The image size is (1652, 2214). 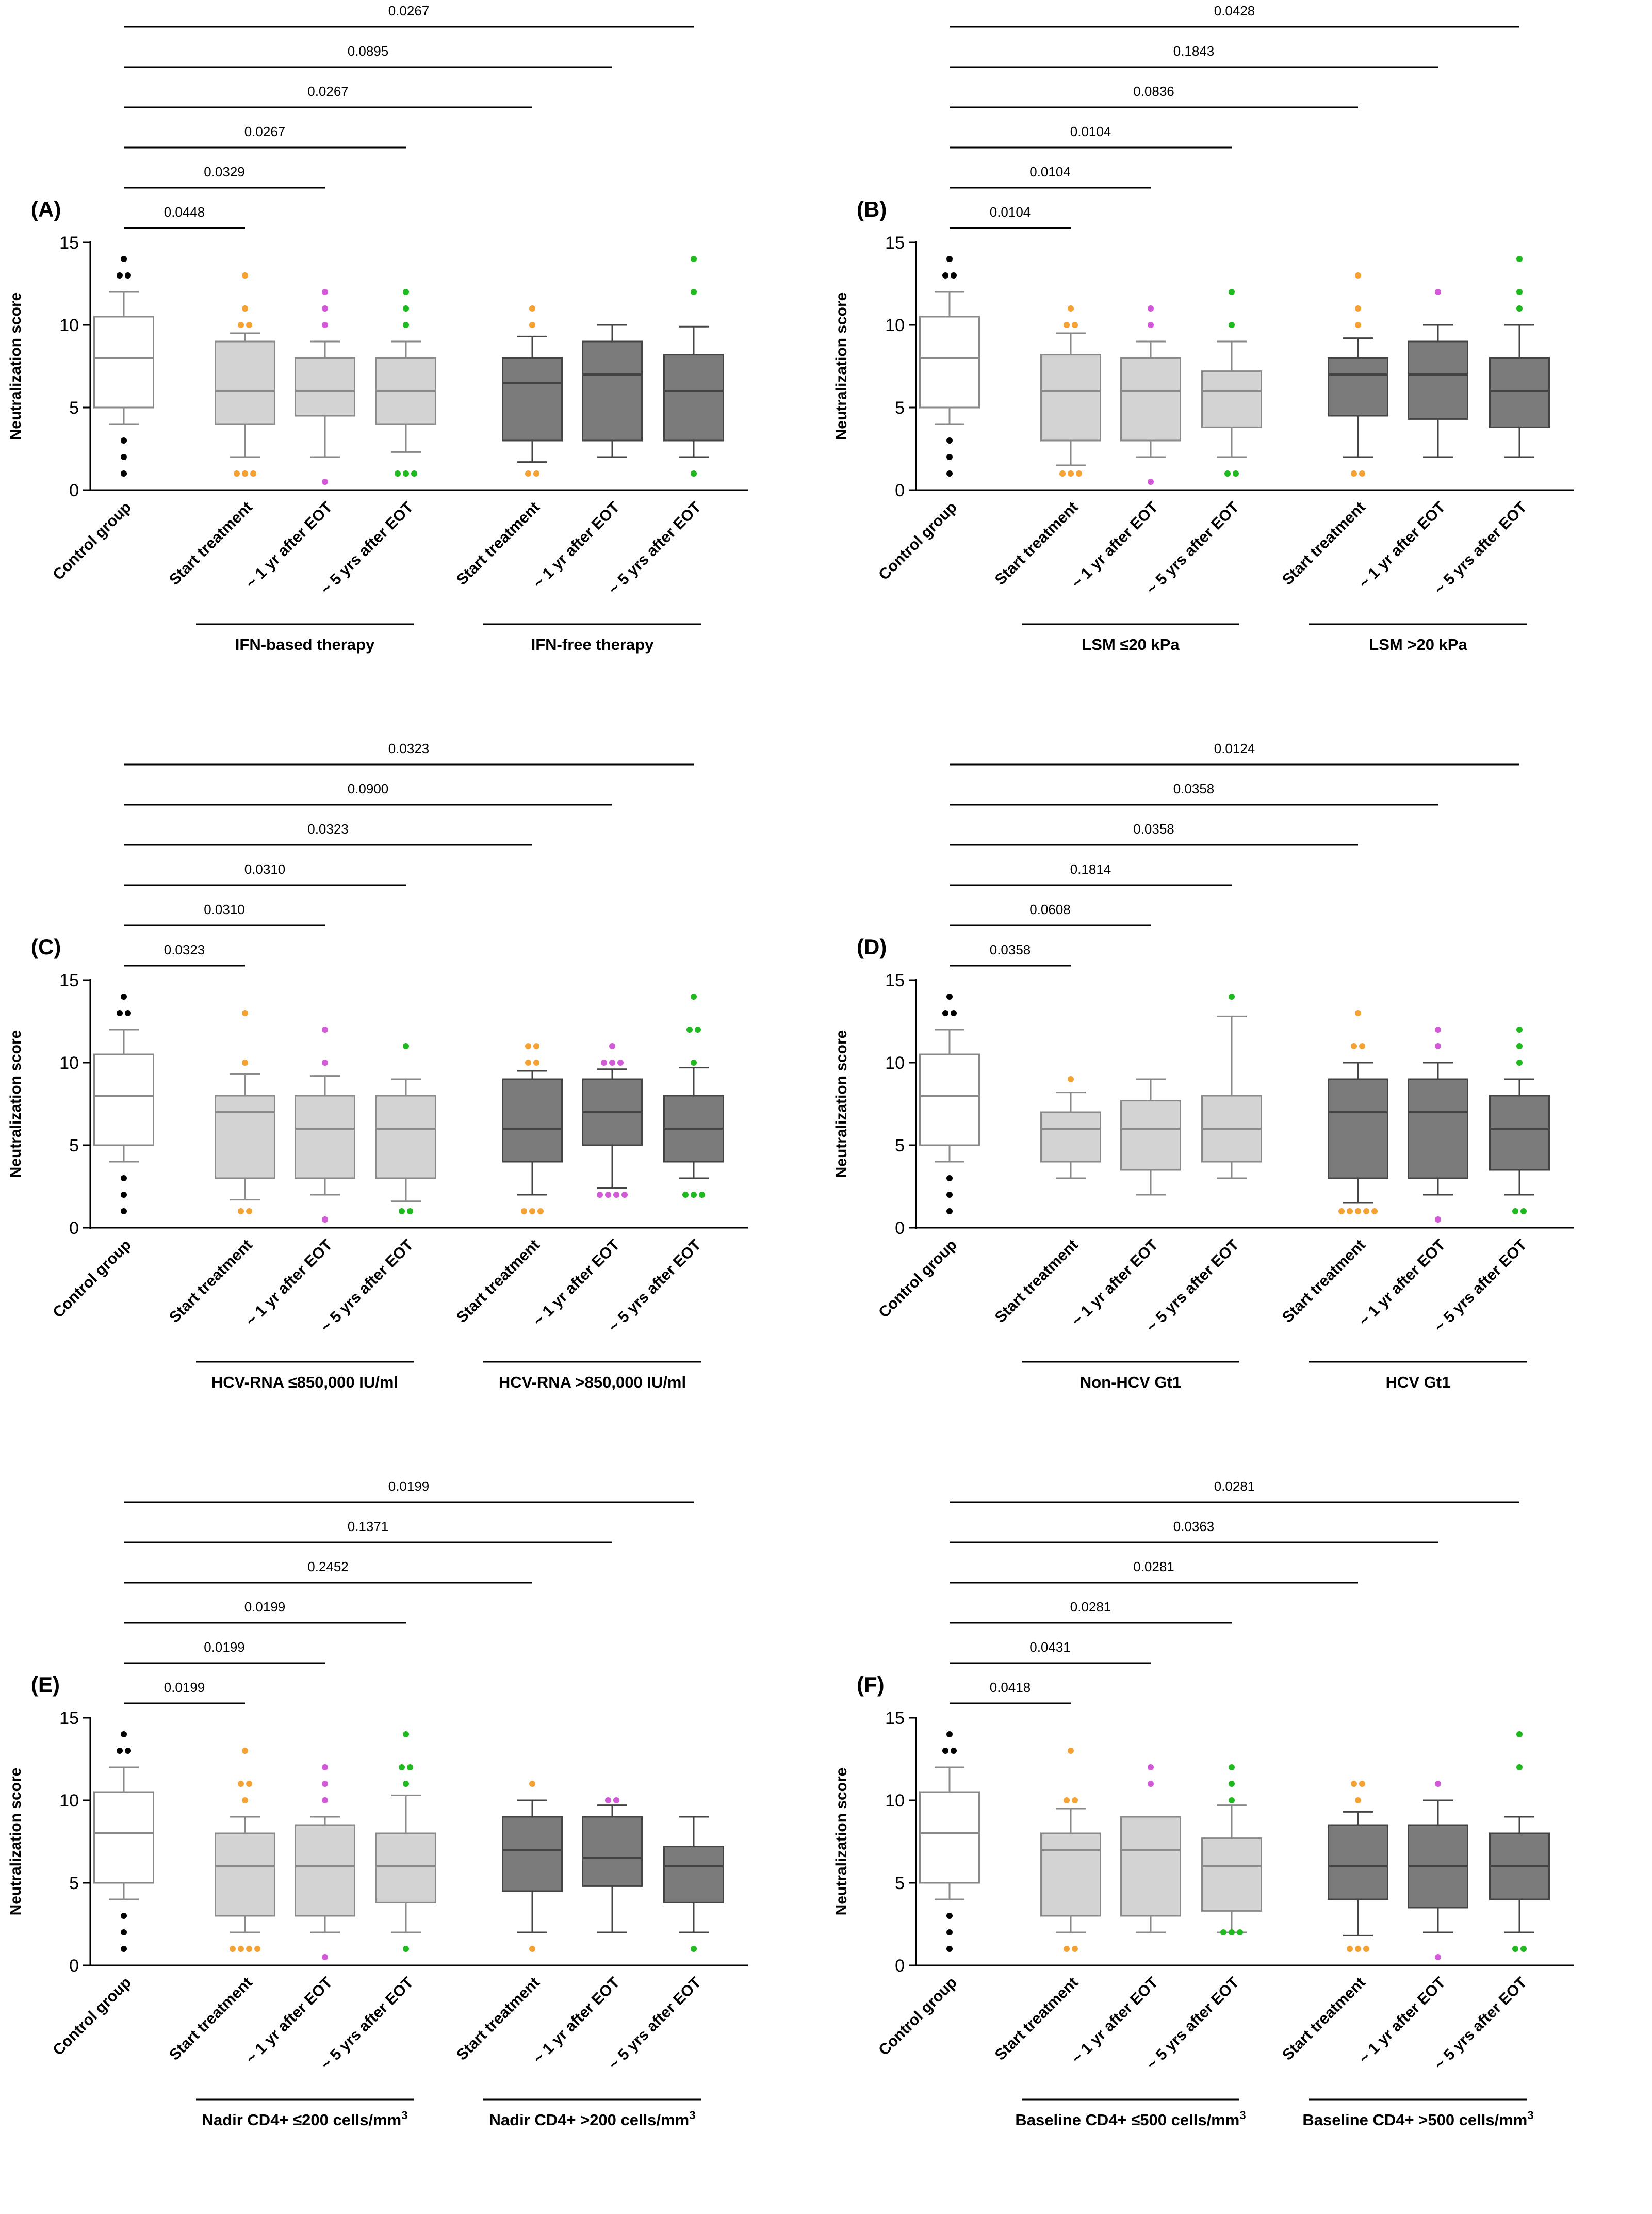 What do you see at coordinates (1050, 1647) in the screenshot?
I see `p-value-label: 0.0431` at bounding box center [1050, 1647].